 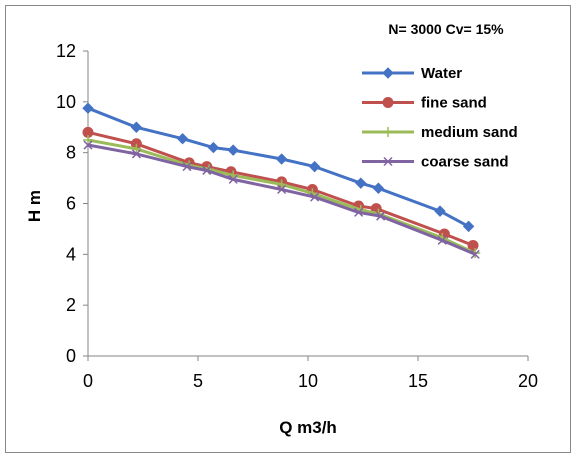 I want to click on y-tick-label: 2, so click(x=71, y=305).